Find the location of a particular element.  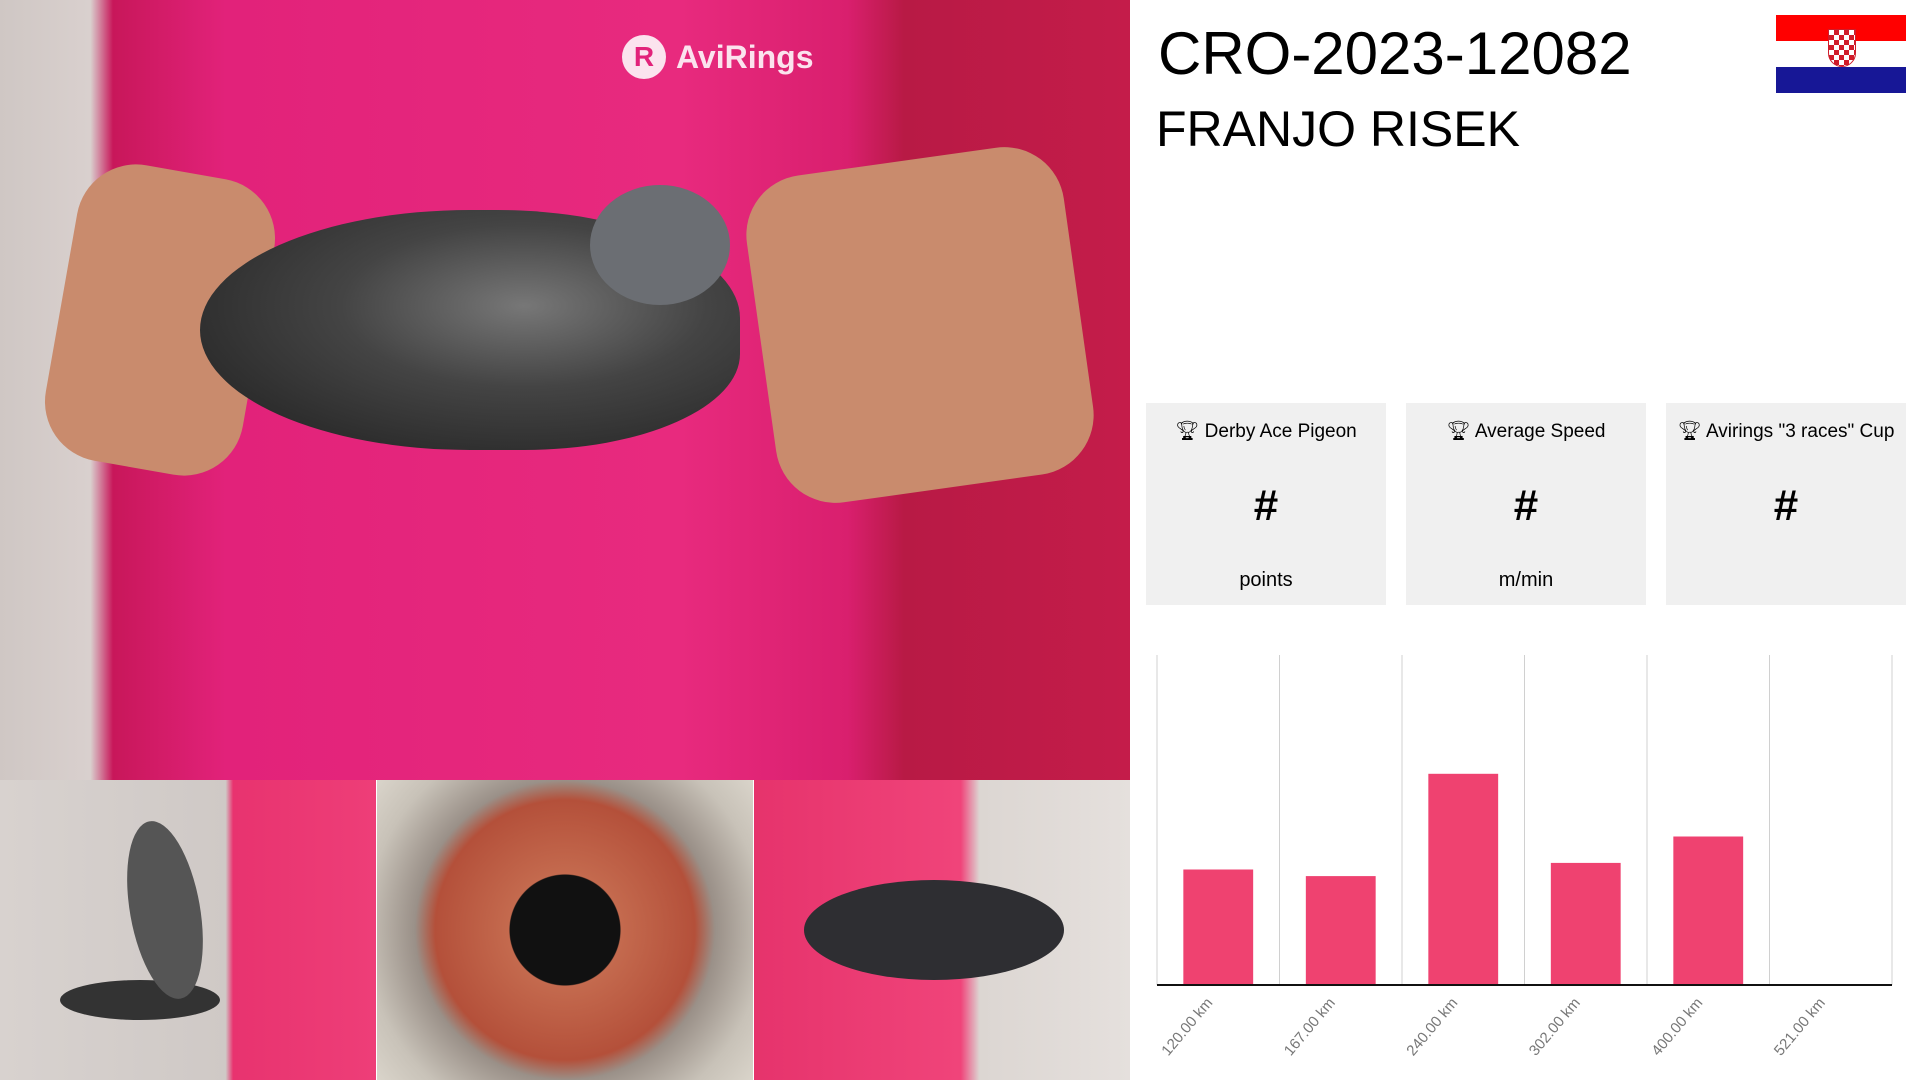

thumbnail-eye-photo is located at coordinates (565, 930).